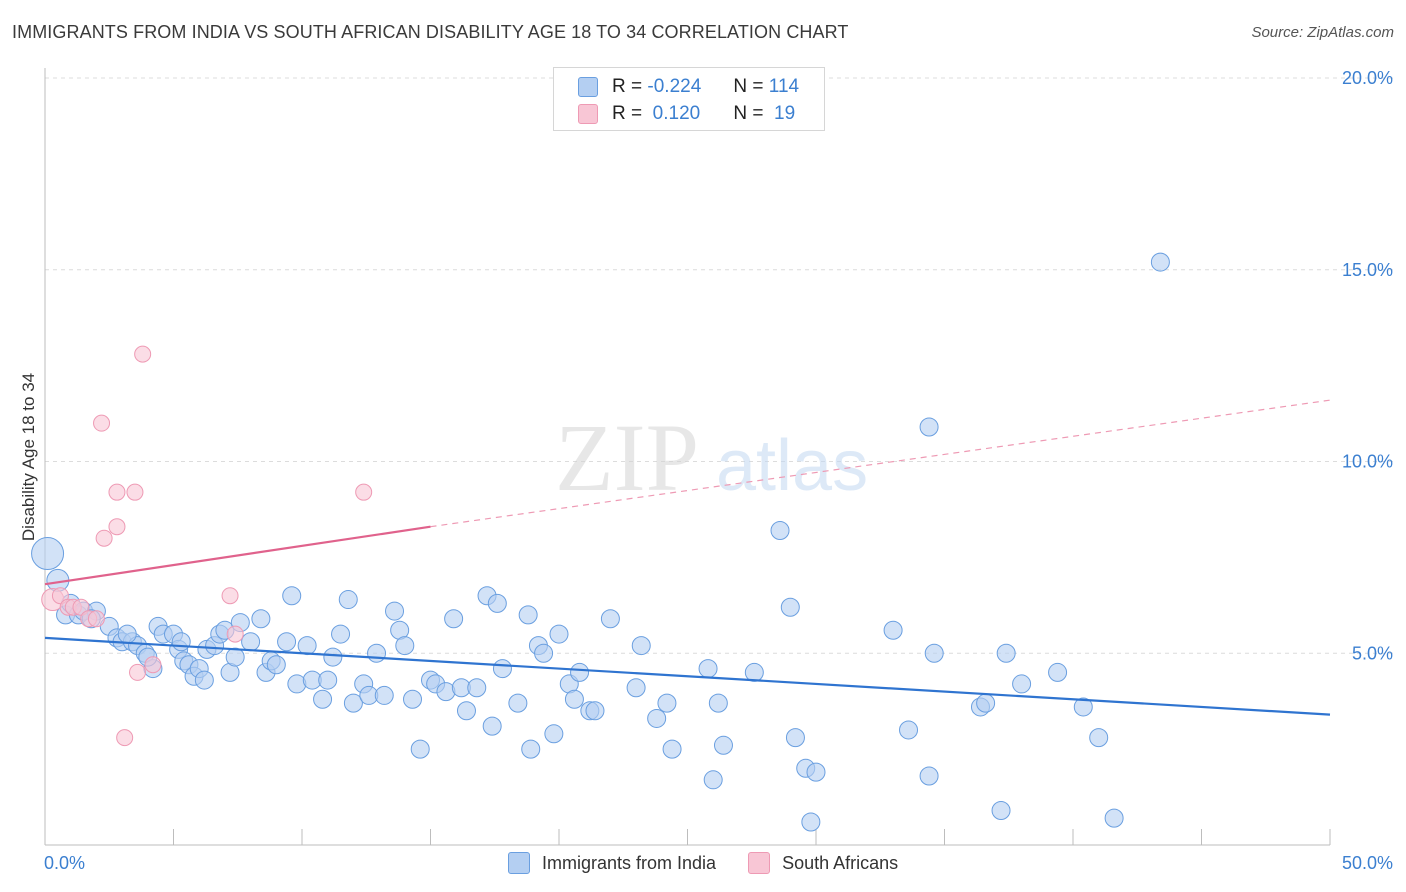 The image size is (1406, 892). I want to click on series-legend: Immigrants from India South Africans, so click(719, 863).